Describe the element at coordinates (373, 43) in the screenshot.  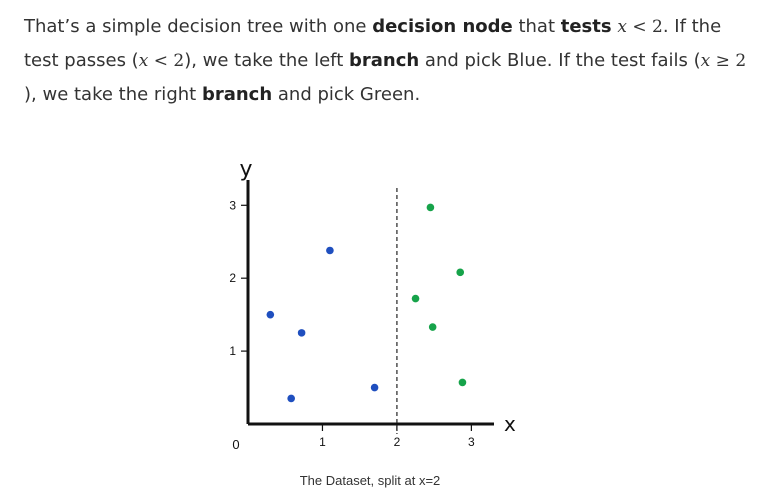
I see `text-segment: . If the test passes (` at that location.